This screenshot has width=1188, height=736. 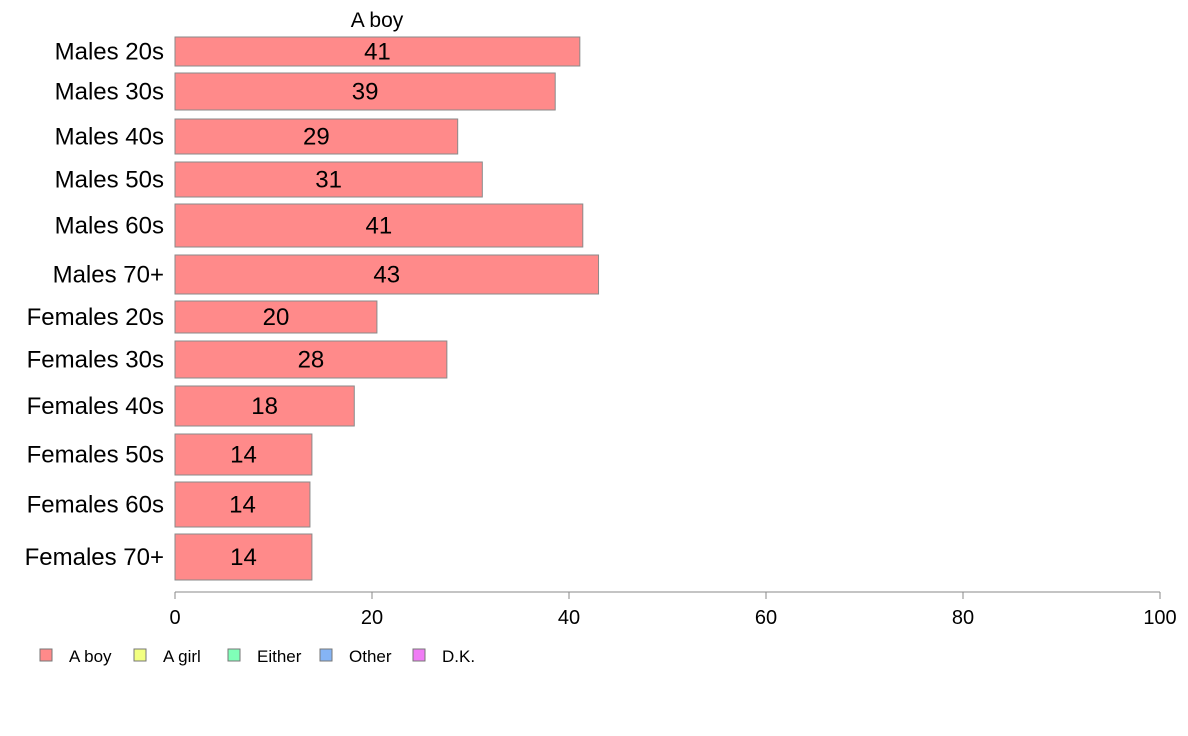 What do you see at coordinates (673, 610) in the screenshot?
I see `x-axis: 0 20 40 60 80 100` at bounding box center [673, 610].